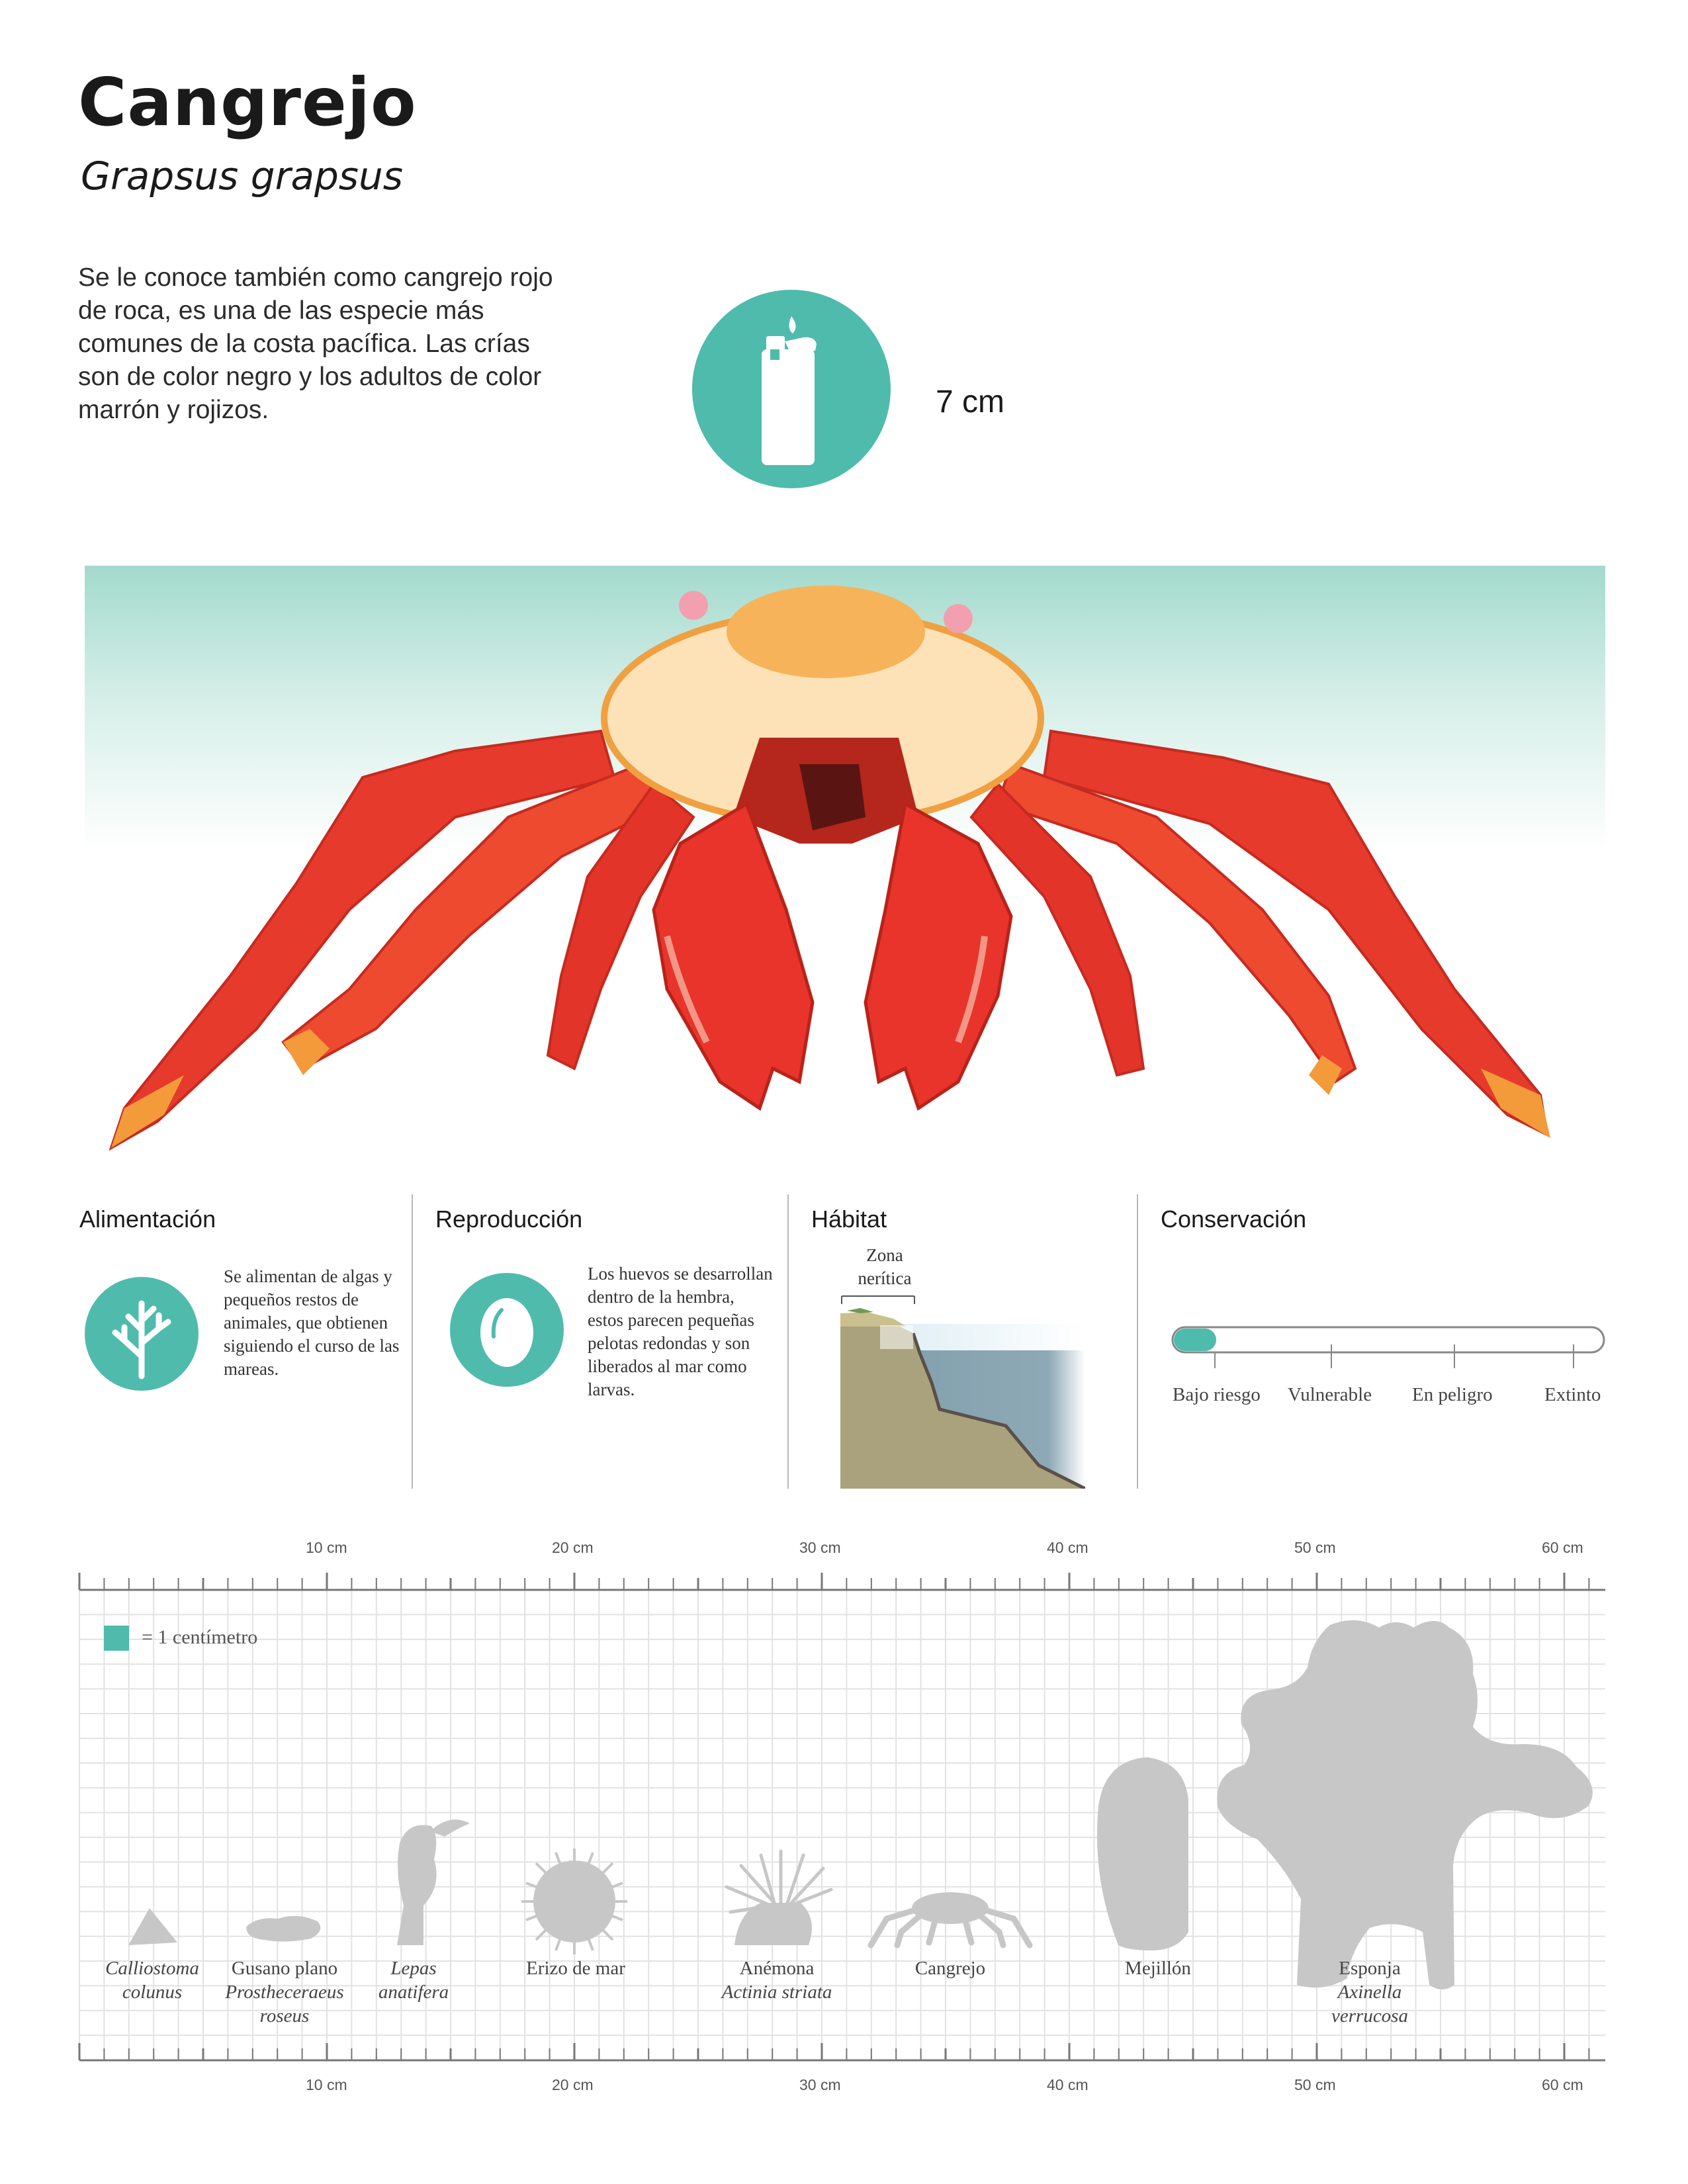  I want to click on coral-icon, so click(141, 1339).